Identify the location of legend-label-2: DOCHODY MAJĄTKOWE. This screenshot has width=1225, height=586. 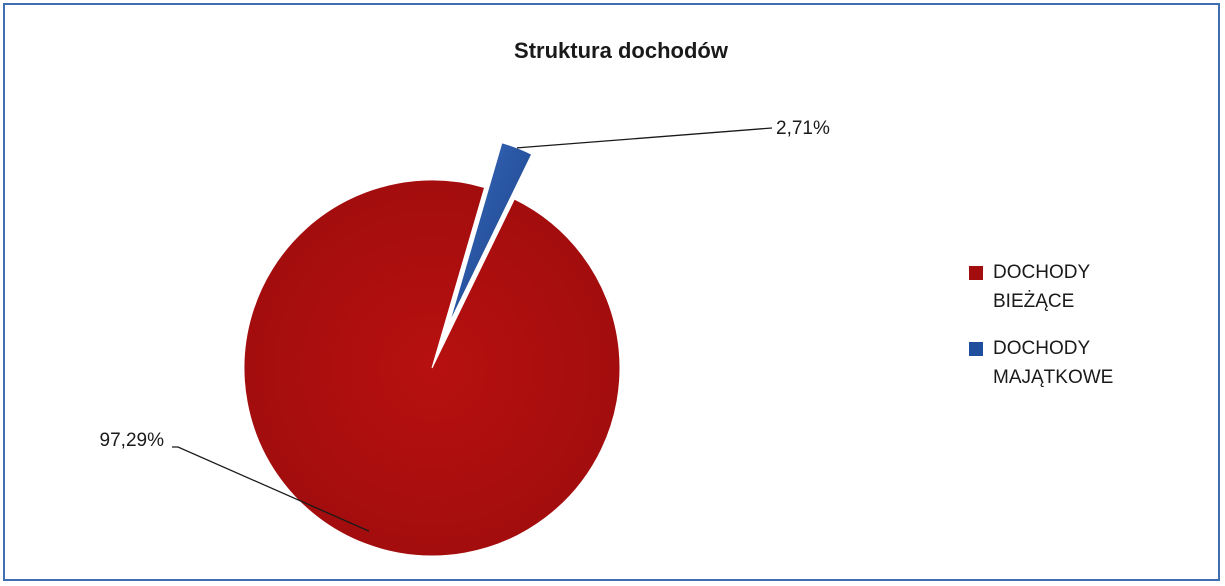
(1053, 363).